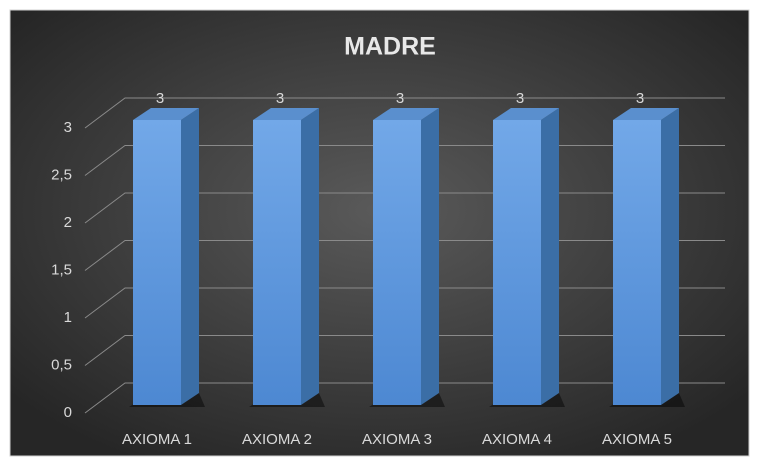 Image resolution: width=760 pixels, height=463 pixels. What do you see at coordinates (390, 47) in the screenshot?
I see `chart-title: MADRE` at bounding box center [390, 47].